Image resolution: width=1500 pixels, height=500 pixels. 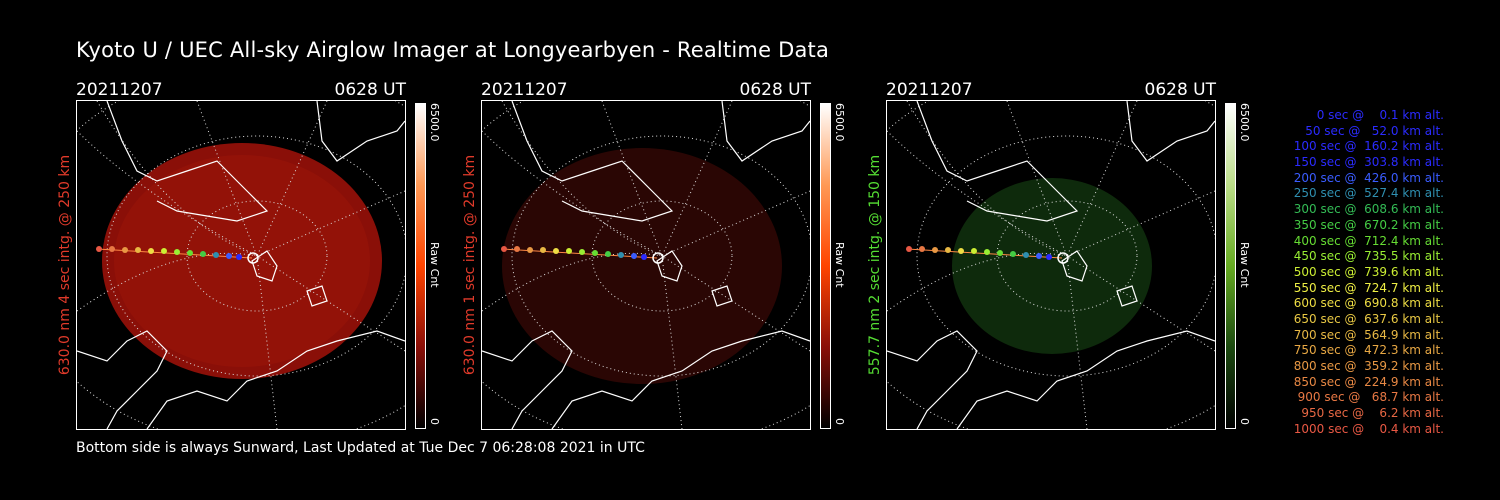 What do you see at coordinates (434, 265) in the screenshot?
I see `panel-1-colorbar-unit: Raw Cnt` at bounding box center [434, 265].